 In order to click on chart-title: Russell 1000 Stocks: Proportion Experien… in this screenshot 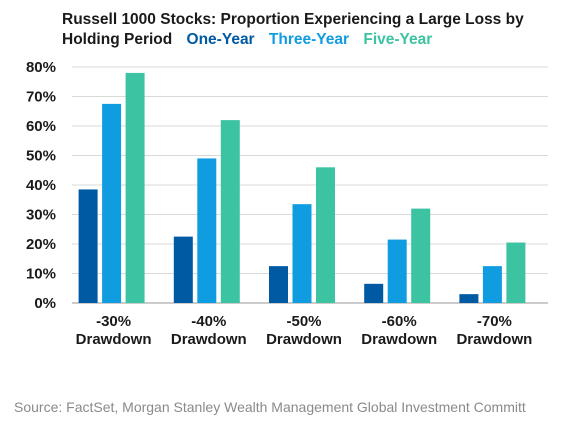, I will do `click(312, 30)`.